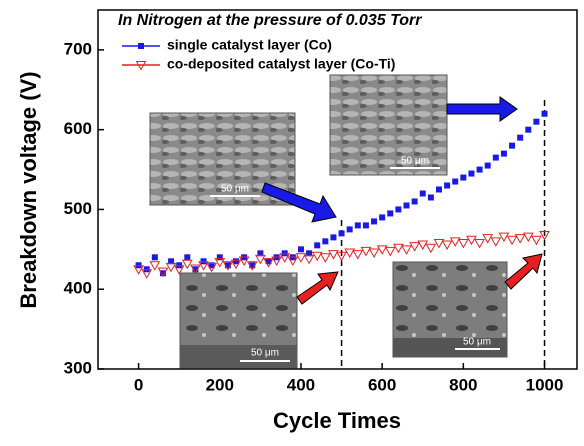  Describe the element at coordinates (78, 48) in the screenshot. I see `y-tick-label: 700` at that location.